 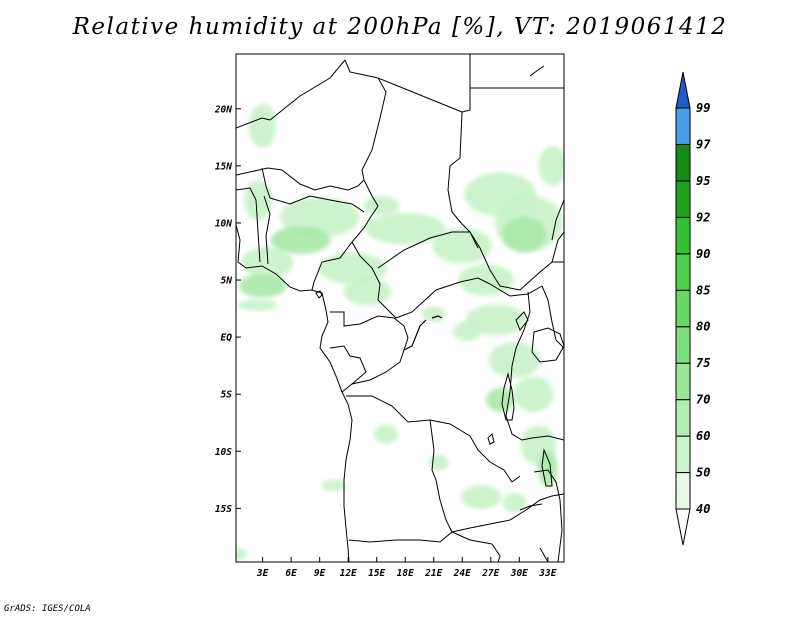 I want to click on colorbar-label: 80, so click(x=703, y=327).